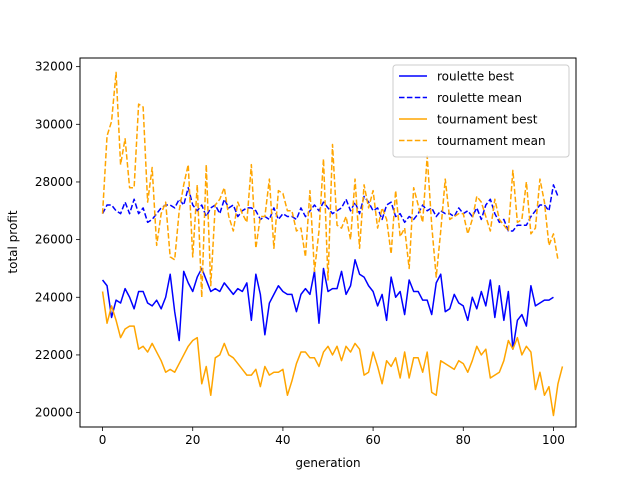  I want to click on series-line-roulette-mean, so click(330, 208).